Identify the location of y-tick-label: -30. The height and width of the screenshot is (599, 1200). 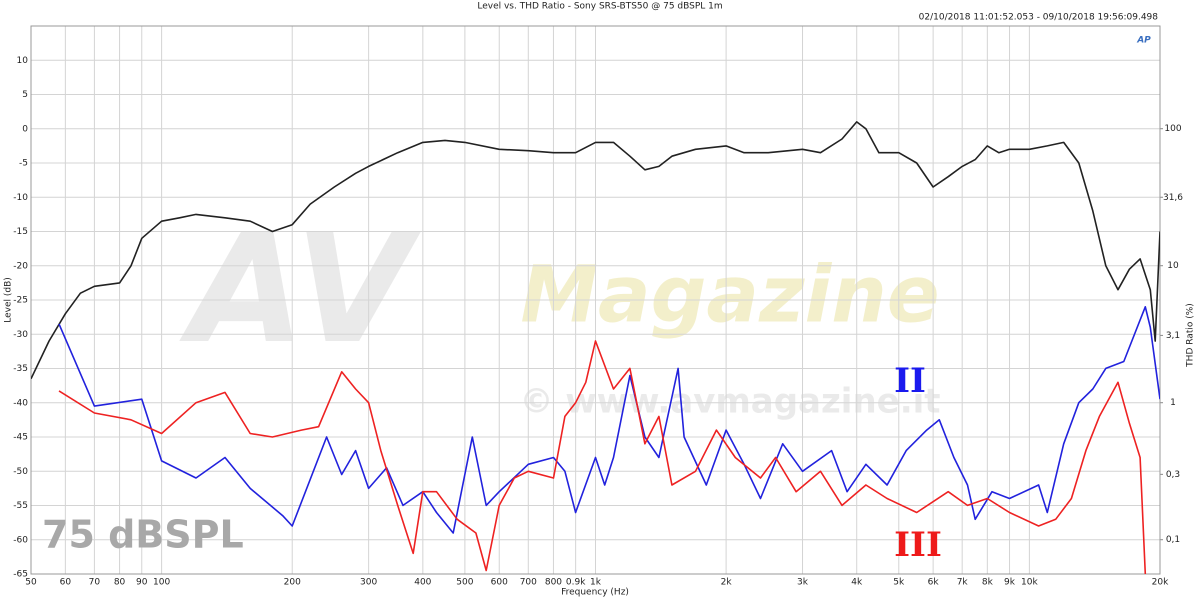
(20, 335).